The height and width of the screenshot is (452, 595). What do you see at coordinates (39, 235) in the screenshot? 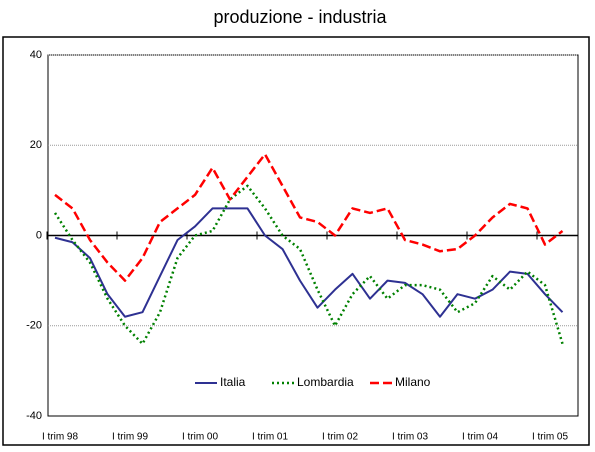
I see `y-tick-label: 0` at bounding box center [39, 235].